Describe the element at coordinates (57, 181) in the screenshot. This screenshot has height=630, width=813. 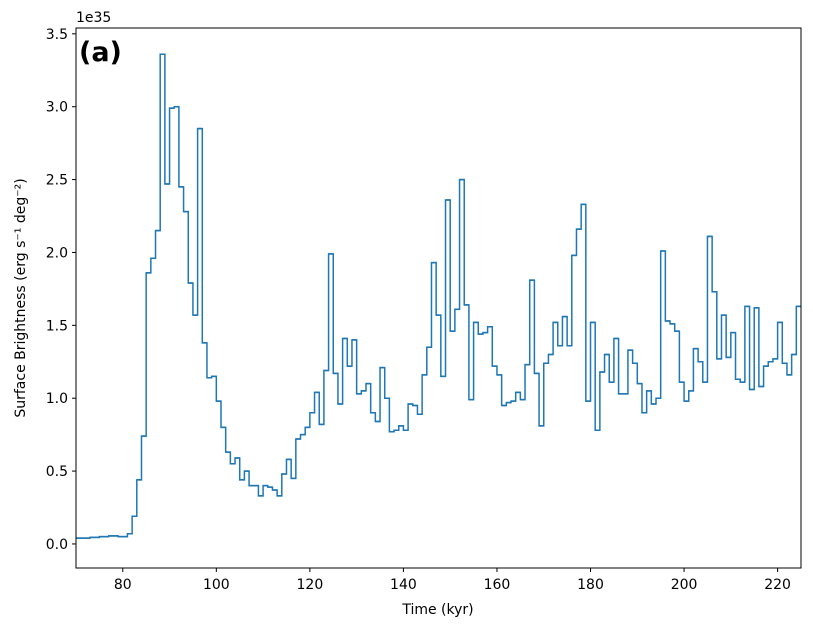
I see `y-tick-label: 2.5` at that location.